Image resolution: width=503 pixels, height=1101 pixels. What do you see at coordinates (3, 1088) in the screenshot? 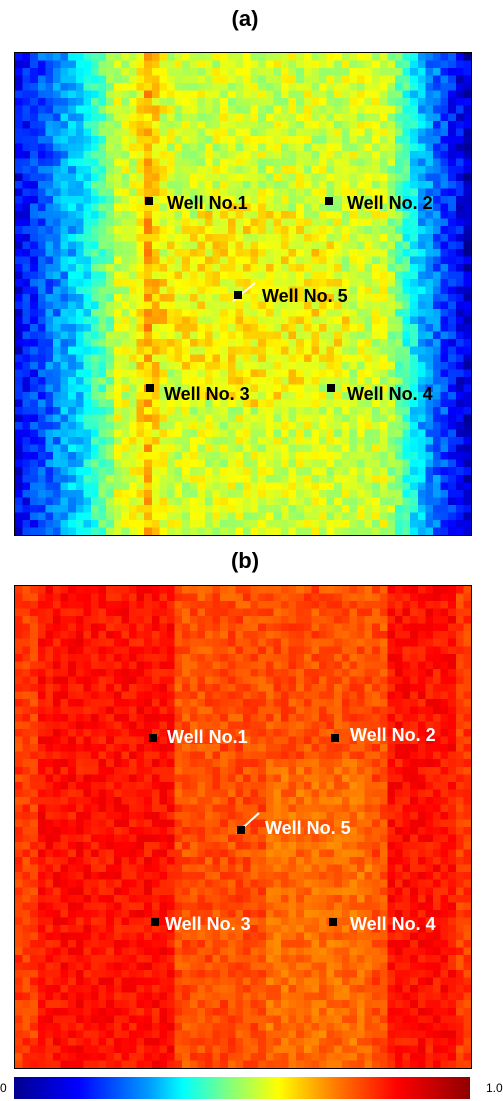
I see `colorbar-min-label: 0` at bounding box center [3, 1088].